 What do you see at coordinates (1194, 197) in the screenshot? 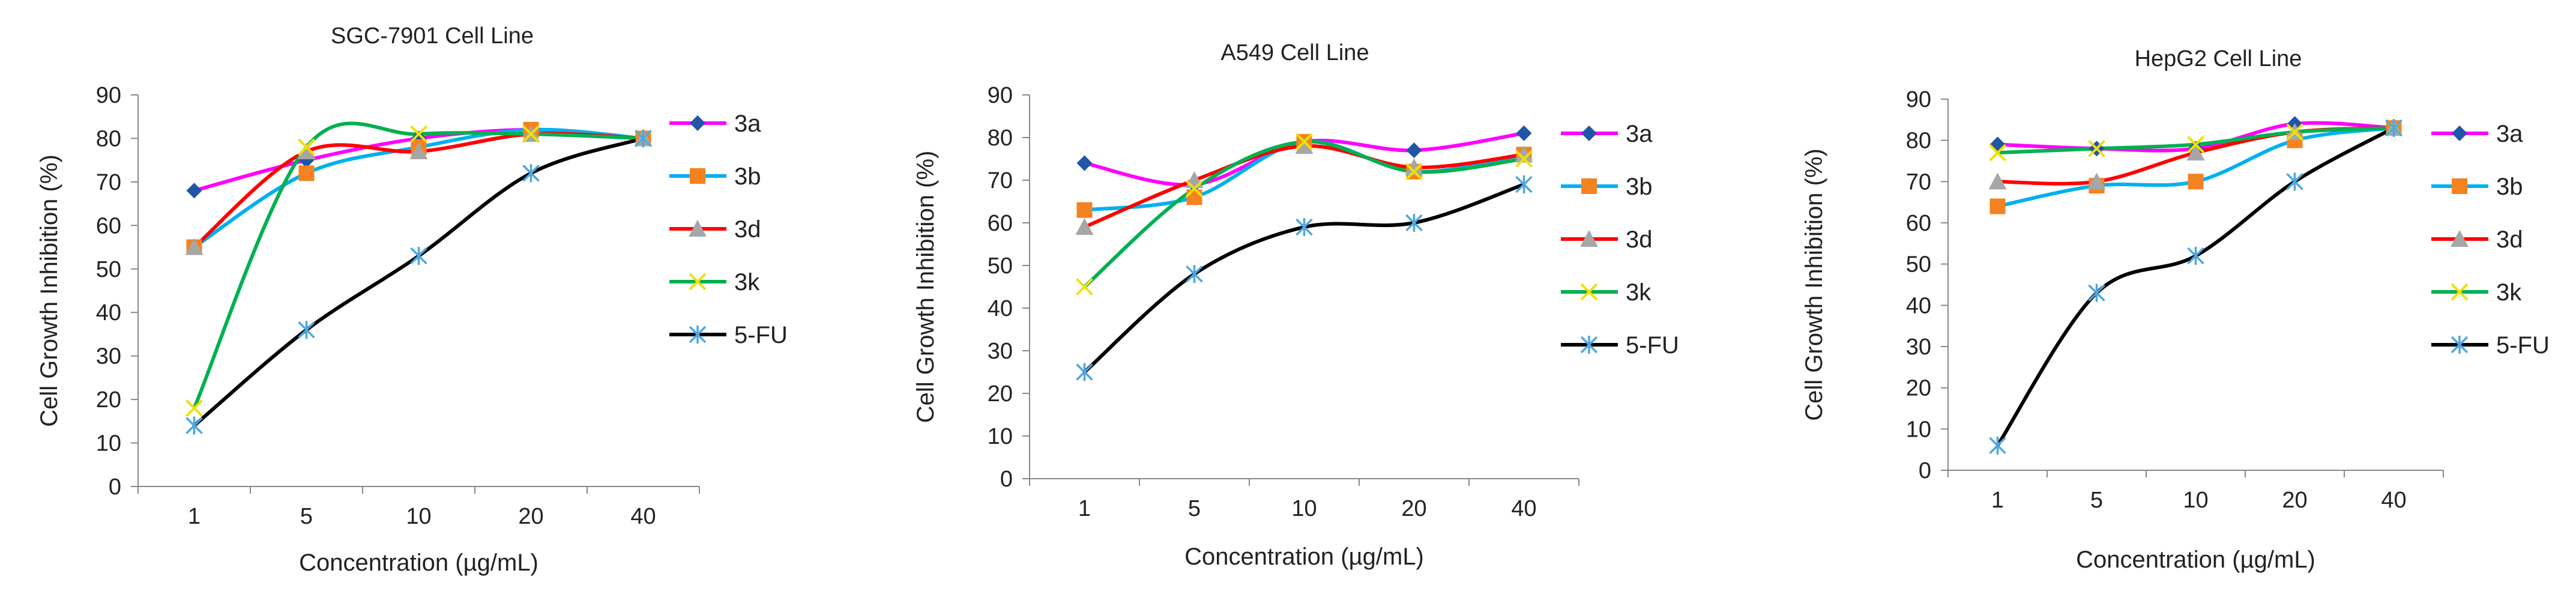
I see `data-point-3b` at bounding box center [1194, 197].